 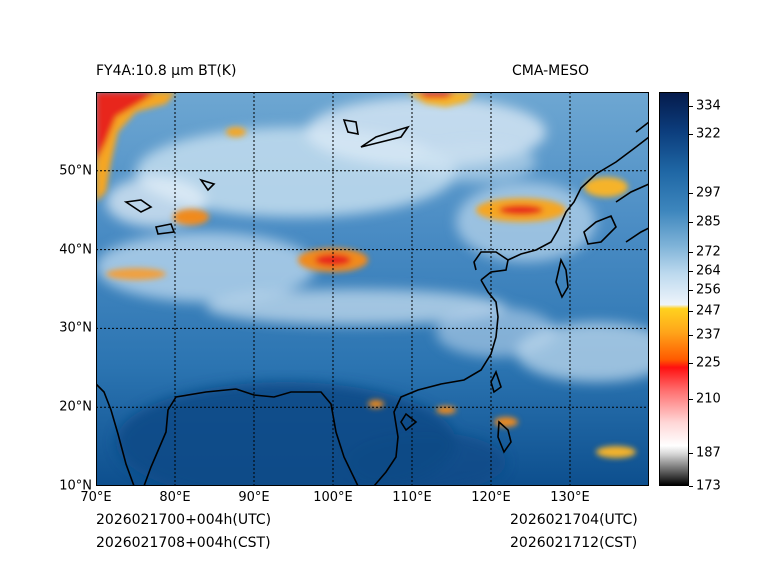 I want to click on colorbar-tick-label: 173, so click(x=708, y=486).